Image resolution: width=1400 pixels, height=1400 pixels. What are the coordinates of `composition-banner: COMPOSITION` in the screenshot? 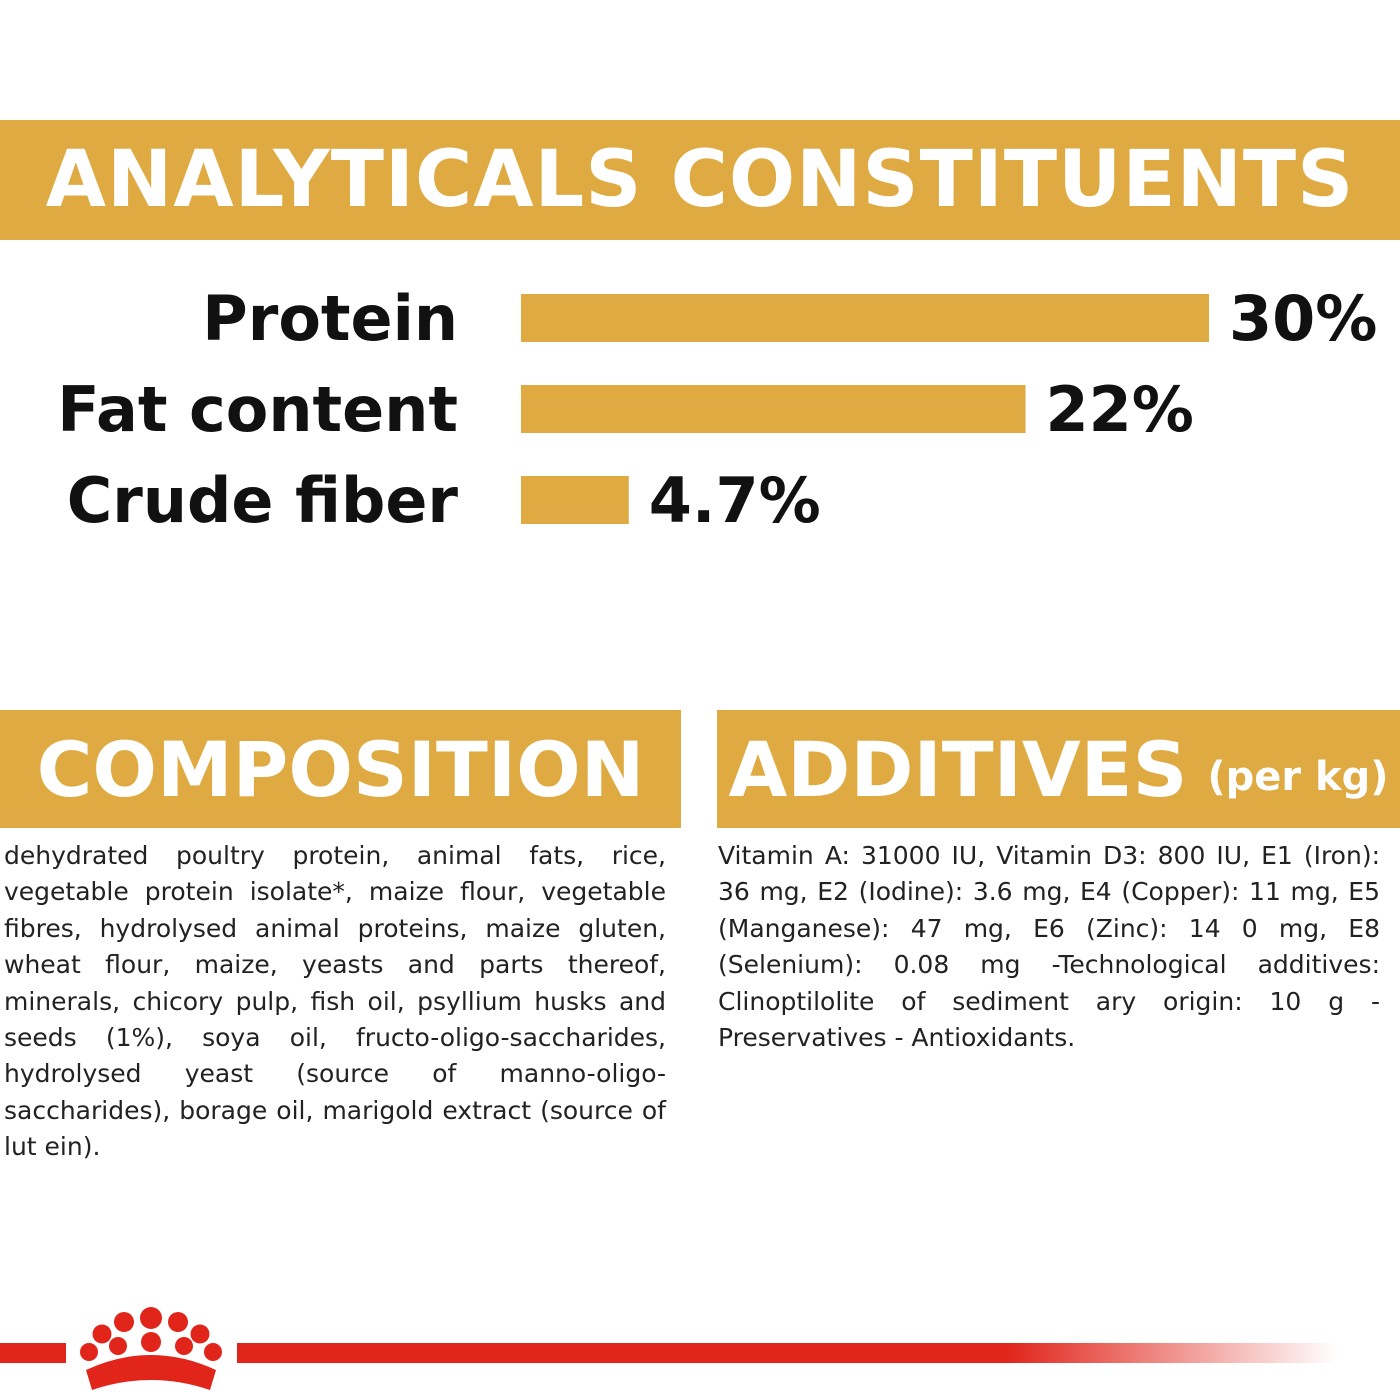 It's located at (340, 769).